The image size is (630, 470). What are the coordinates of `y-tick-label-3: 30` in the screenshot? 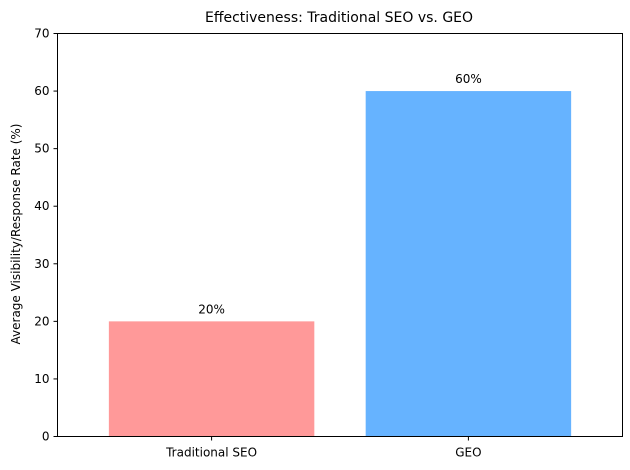 It's located at (41, 264).